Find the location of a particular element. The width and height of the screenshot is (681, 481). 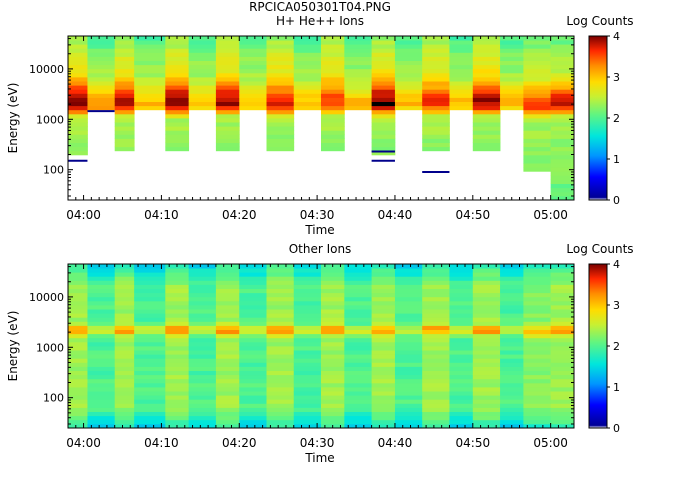

colorbar-tick-label: 3 is located at coordinates (616, 305).